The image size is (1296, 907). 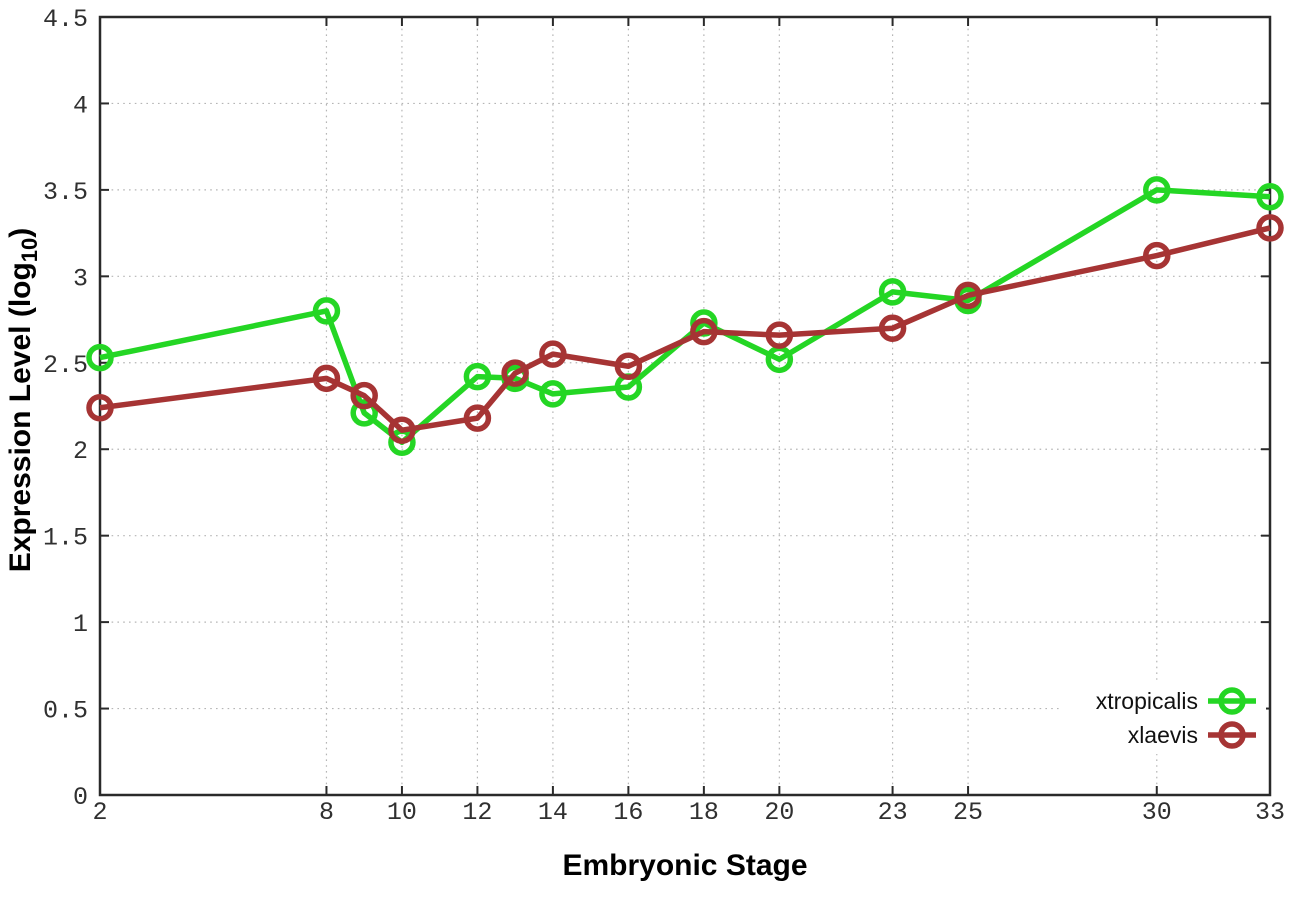 I want to click on legend-item-xlaevis: xlaevis, so click(x=1192, y=735).